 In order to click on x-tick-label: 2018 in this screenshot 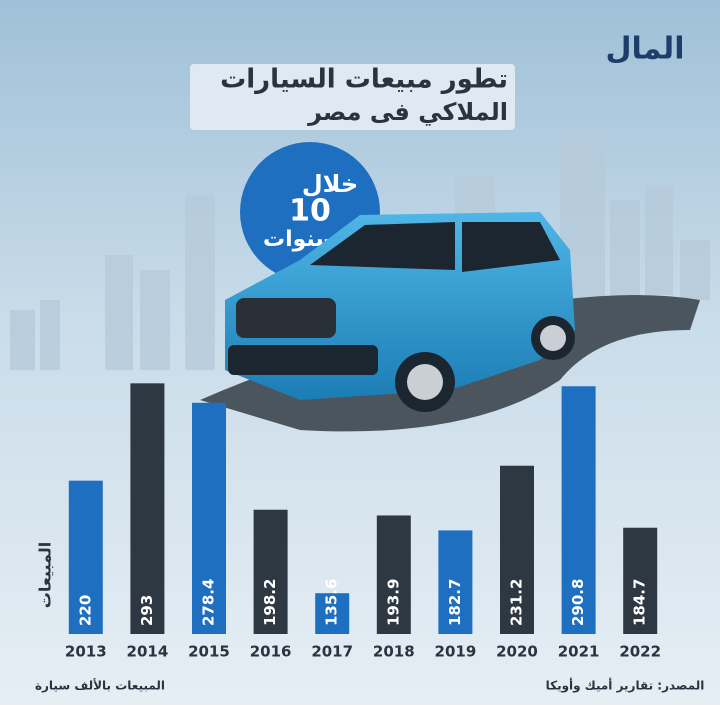, I will do `click(394, 652)`.